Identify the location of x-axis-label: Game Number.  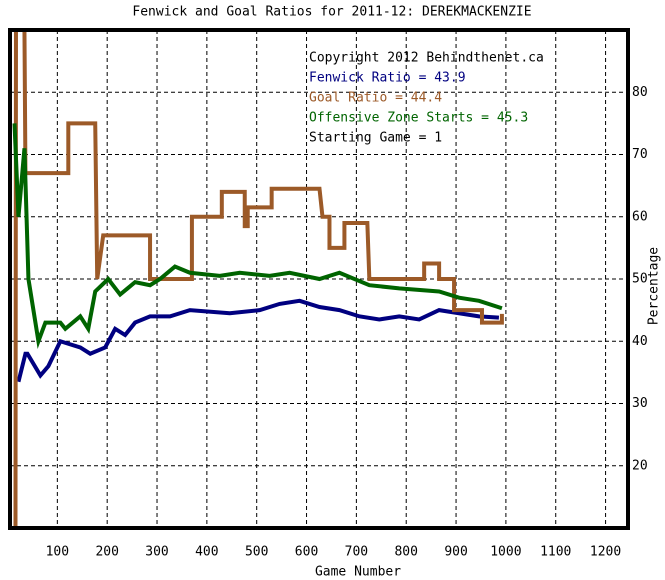
(358, 572).